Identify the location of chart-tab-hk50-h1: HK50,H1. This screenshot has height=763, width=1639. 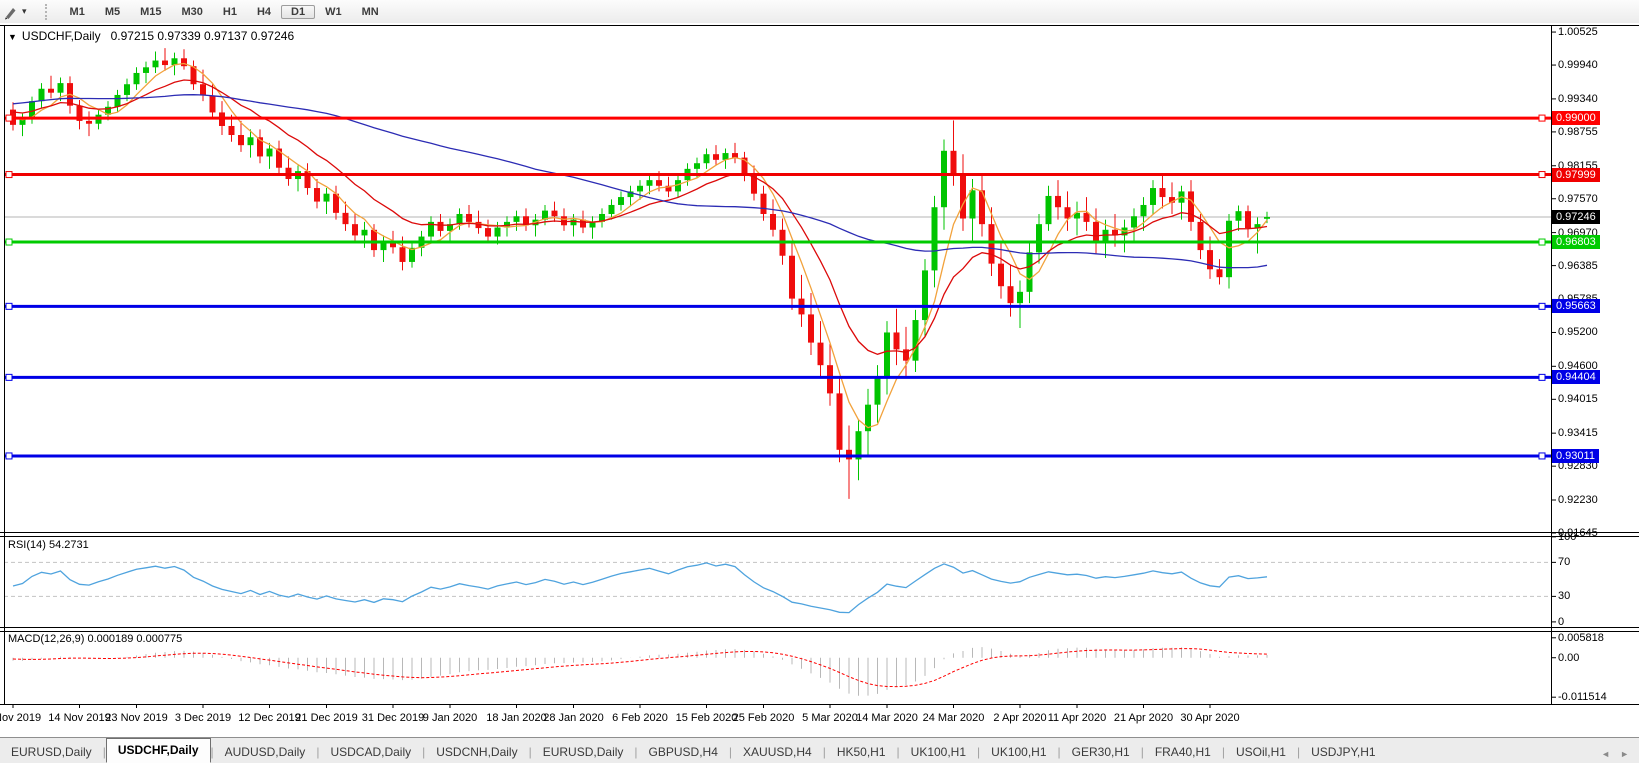
(861, 752).